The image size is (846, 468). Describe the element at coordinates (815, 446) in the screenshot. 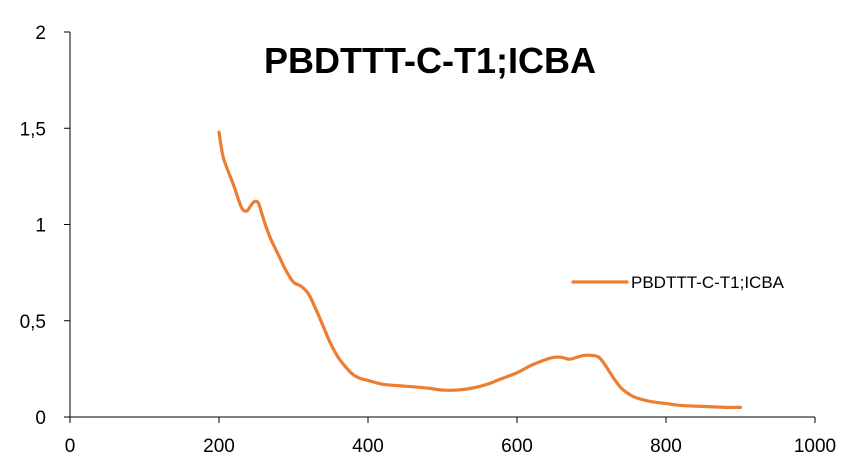

I see `x-tick-label: 1000` at that location.